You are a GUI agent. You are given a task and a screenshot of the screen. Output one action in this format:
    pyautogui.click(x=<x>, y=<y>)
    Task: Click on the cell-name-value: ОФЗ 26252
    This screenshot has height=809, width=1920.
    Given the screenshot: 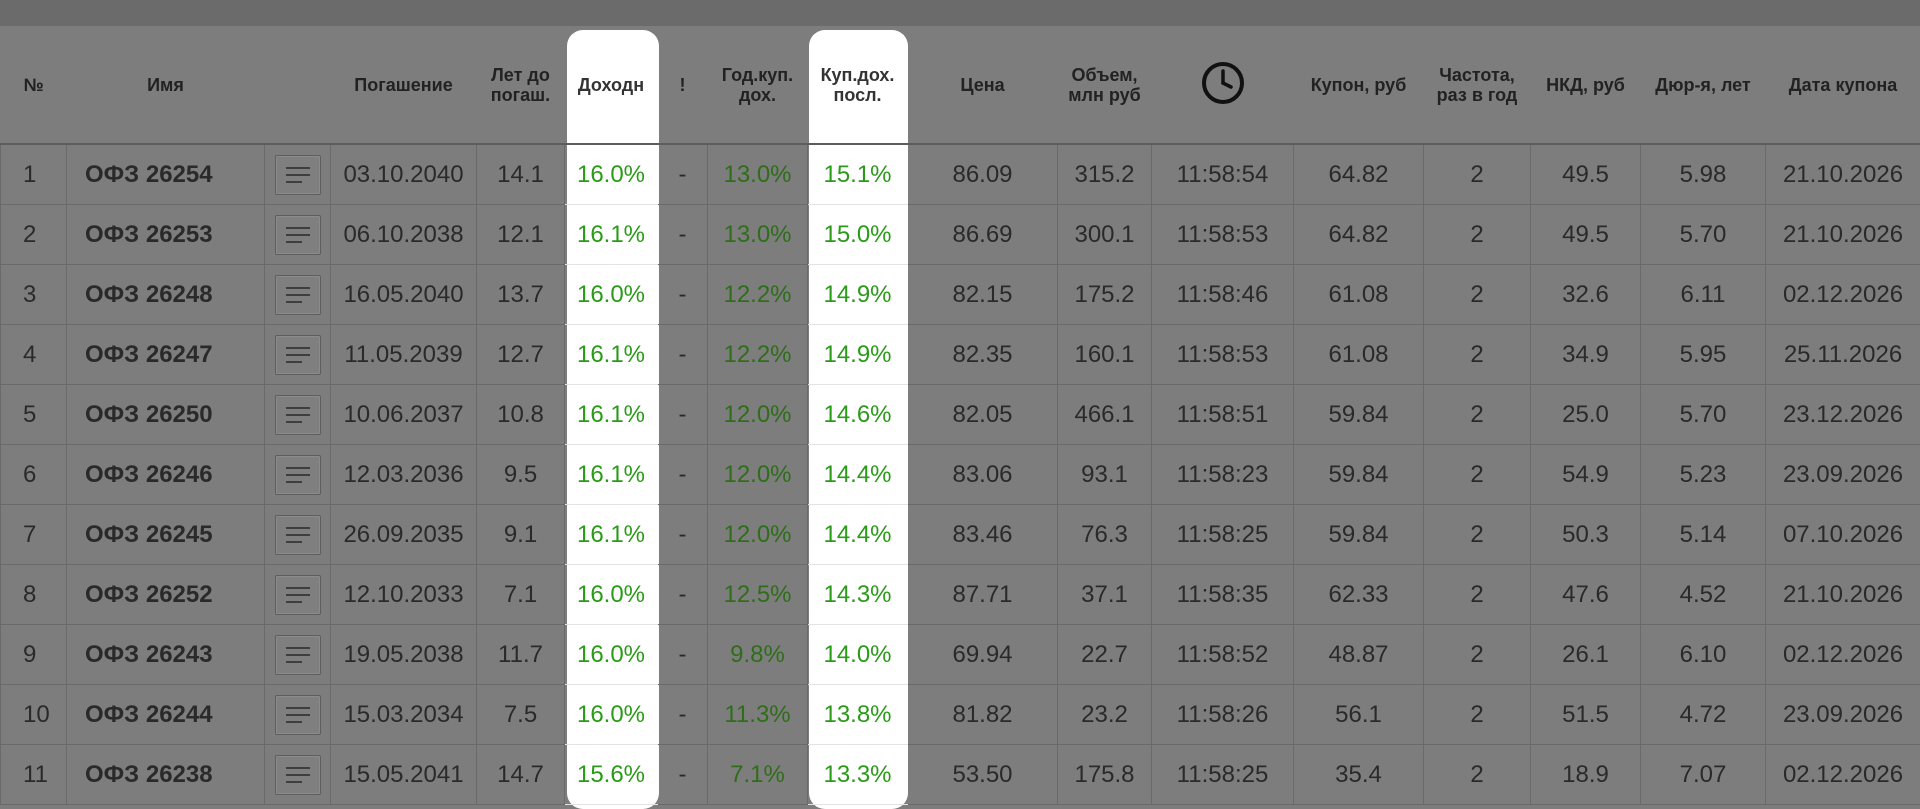 What is the action you would take?
    pyautogui.click(x=149, y=594)
    